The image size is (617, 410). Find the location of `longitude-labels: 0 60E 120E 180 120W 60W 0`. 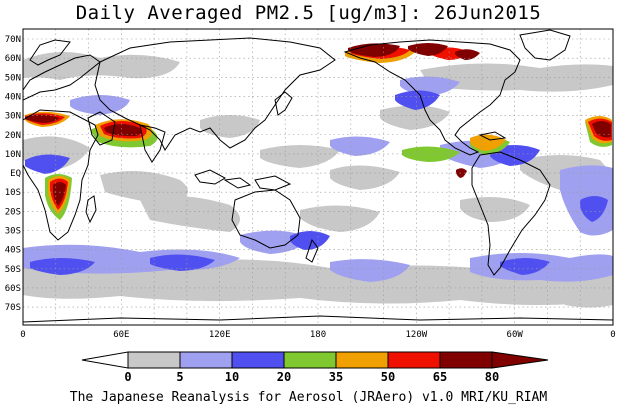

longitude-labels: 0 60E 120E 180 120W 60W 0 is located at coordinates (317, 335).